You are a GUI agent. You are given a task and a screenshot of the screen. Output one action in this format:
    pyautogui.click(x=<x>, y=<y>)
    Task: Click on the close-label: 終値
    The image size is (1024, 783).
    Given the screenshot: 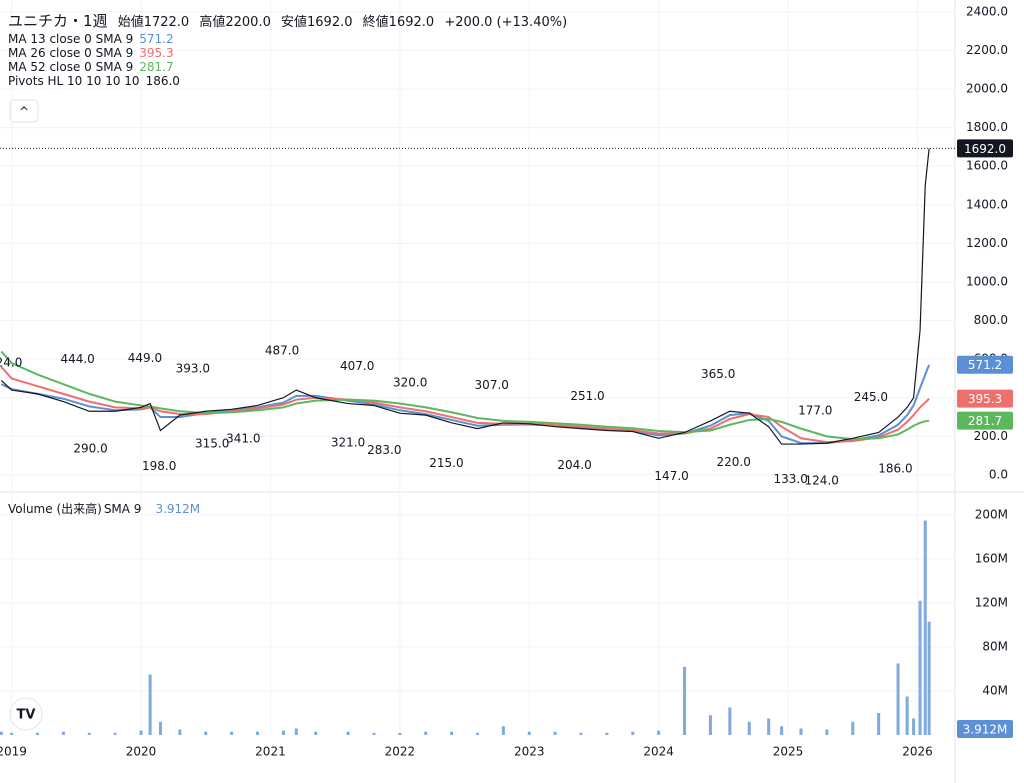 What is the action you would take?
    pyautogui.click(x=375, y=22)
    